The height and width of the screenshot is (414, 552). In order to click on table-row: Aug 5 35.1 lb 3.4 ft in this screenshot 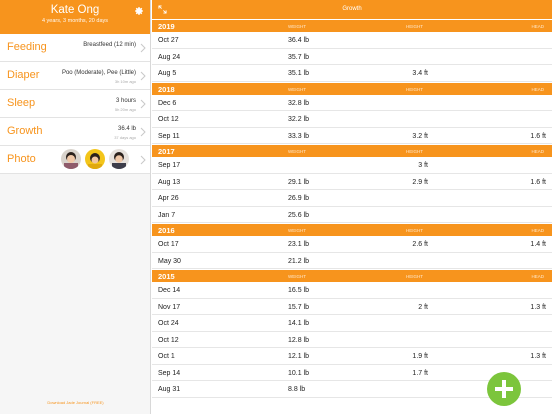, I will do `click(352, 73)`.